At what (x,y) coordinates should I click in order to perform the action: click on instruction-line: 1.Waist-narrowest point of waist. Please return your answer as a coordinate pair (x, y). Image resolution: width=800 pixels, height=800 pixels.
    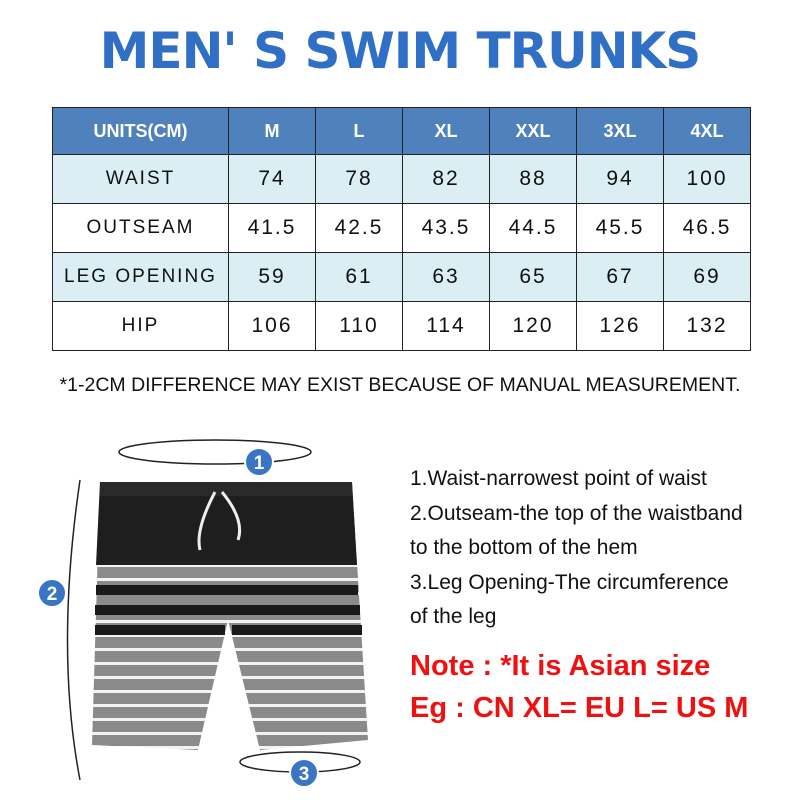
    Looking at the image, I should click on (558, 478).